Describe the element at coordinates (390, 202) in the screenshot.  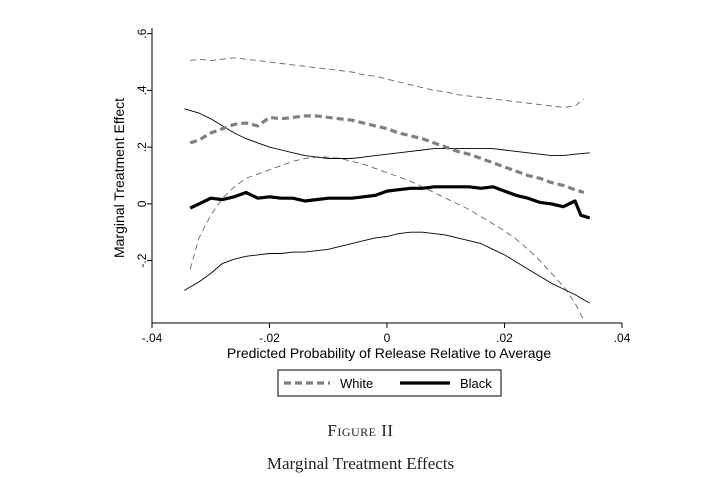
I see `series-line-black` at that location.